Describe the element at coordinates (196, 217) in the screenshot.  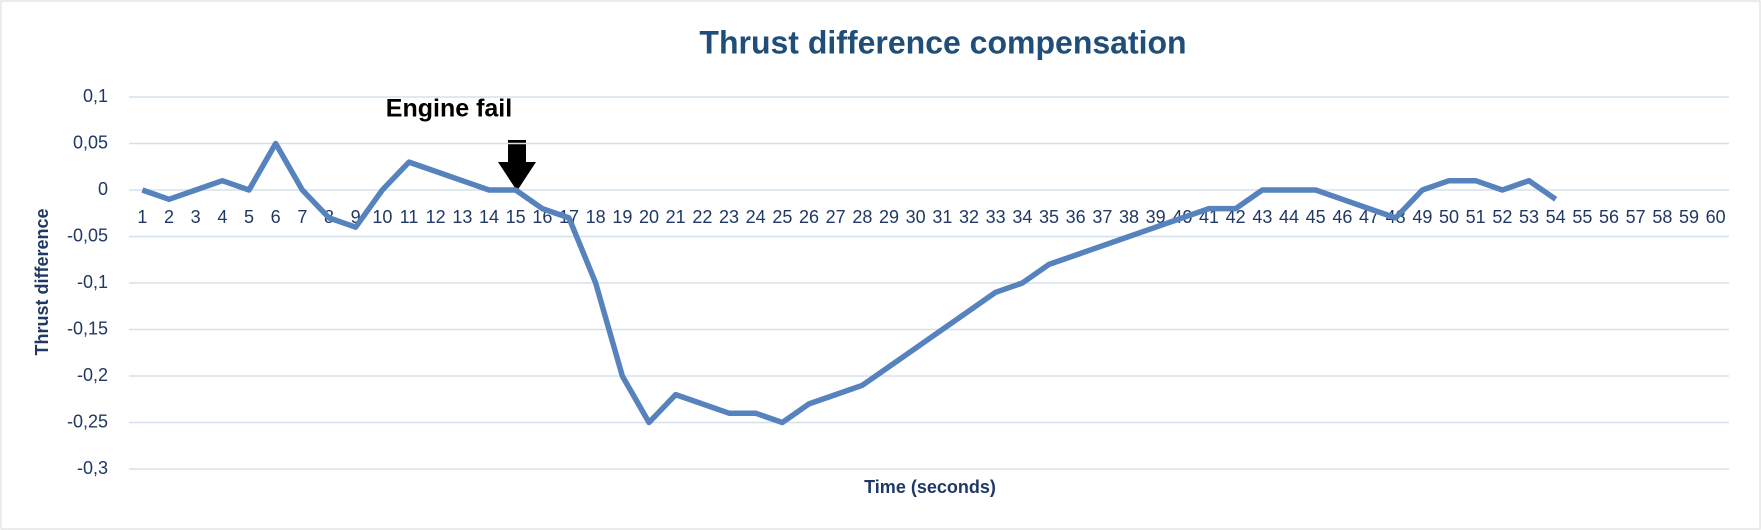
I see `x-tick-label: 3` at that location.